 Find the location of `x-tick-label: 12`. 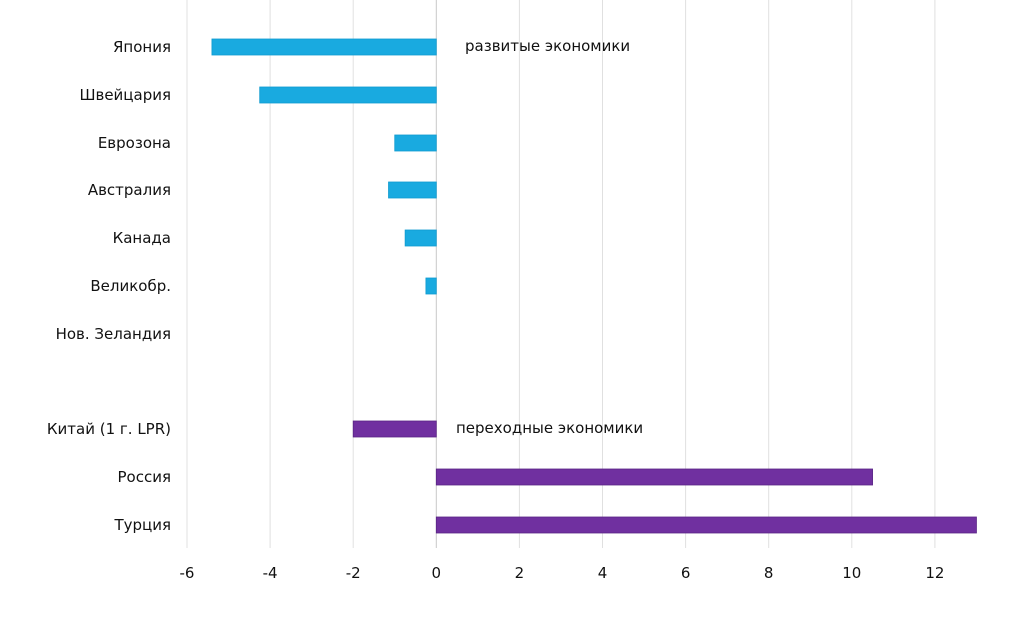

x-tick-label: 12 is located at coordinates (934, 573).